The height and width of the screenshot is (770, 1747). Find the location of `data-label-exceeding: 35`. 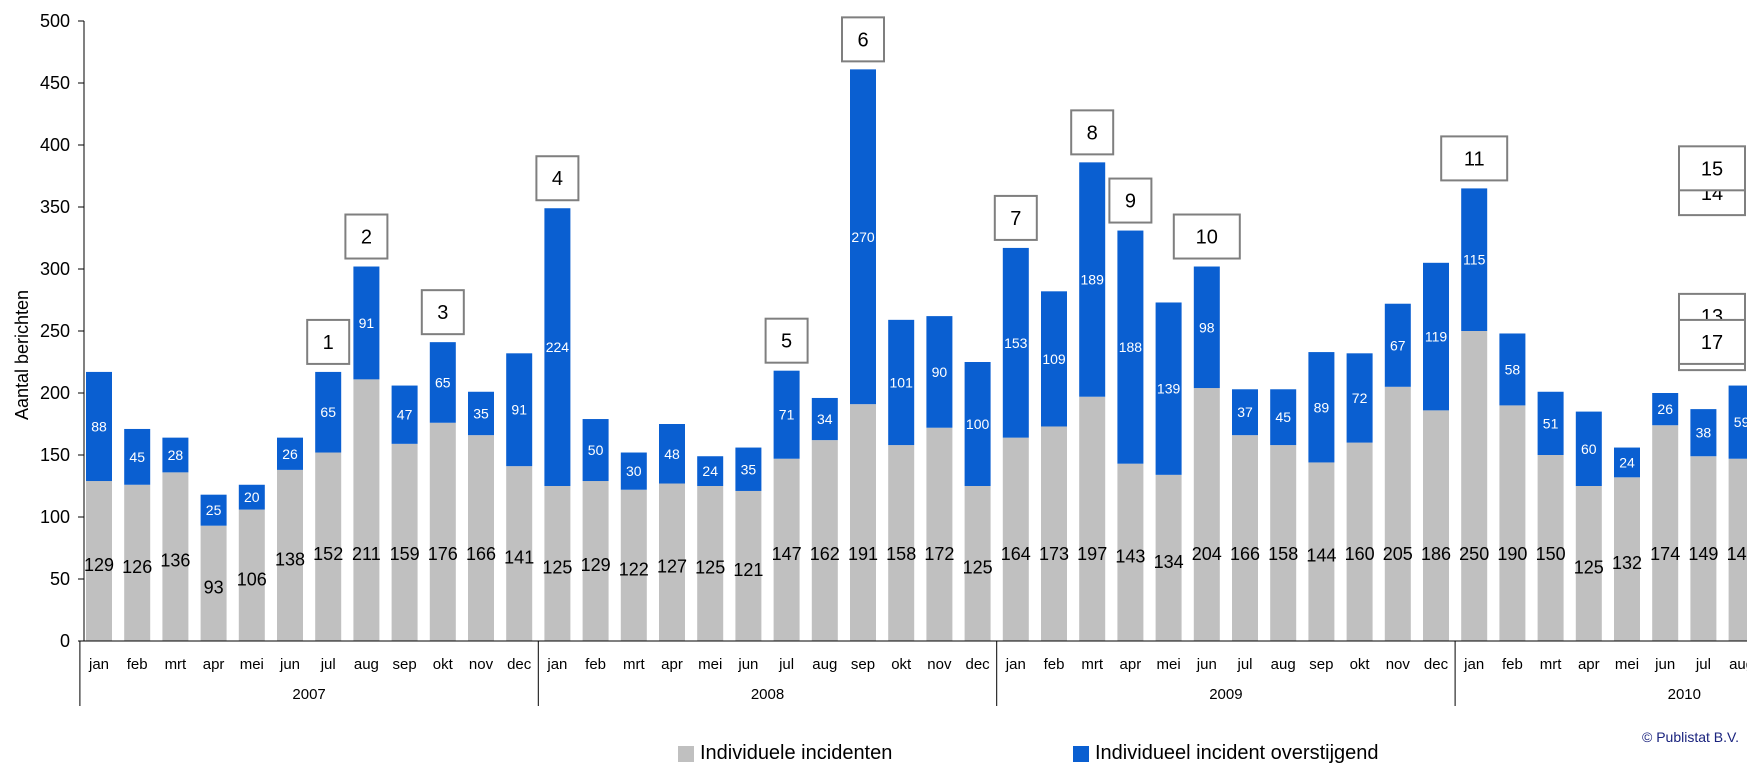

data-label-exceeding: 35 is located at coordinates (481, 413).